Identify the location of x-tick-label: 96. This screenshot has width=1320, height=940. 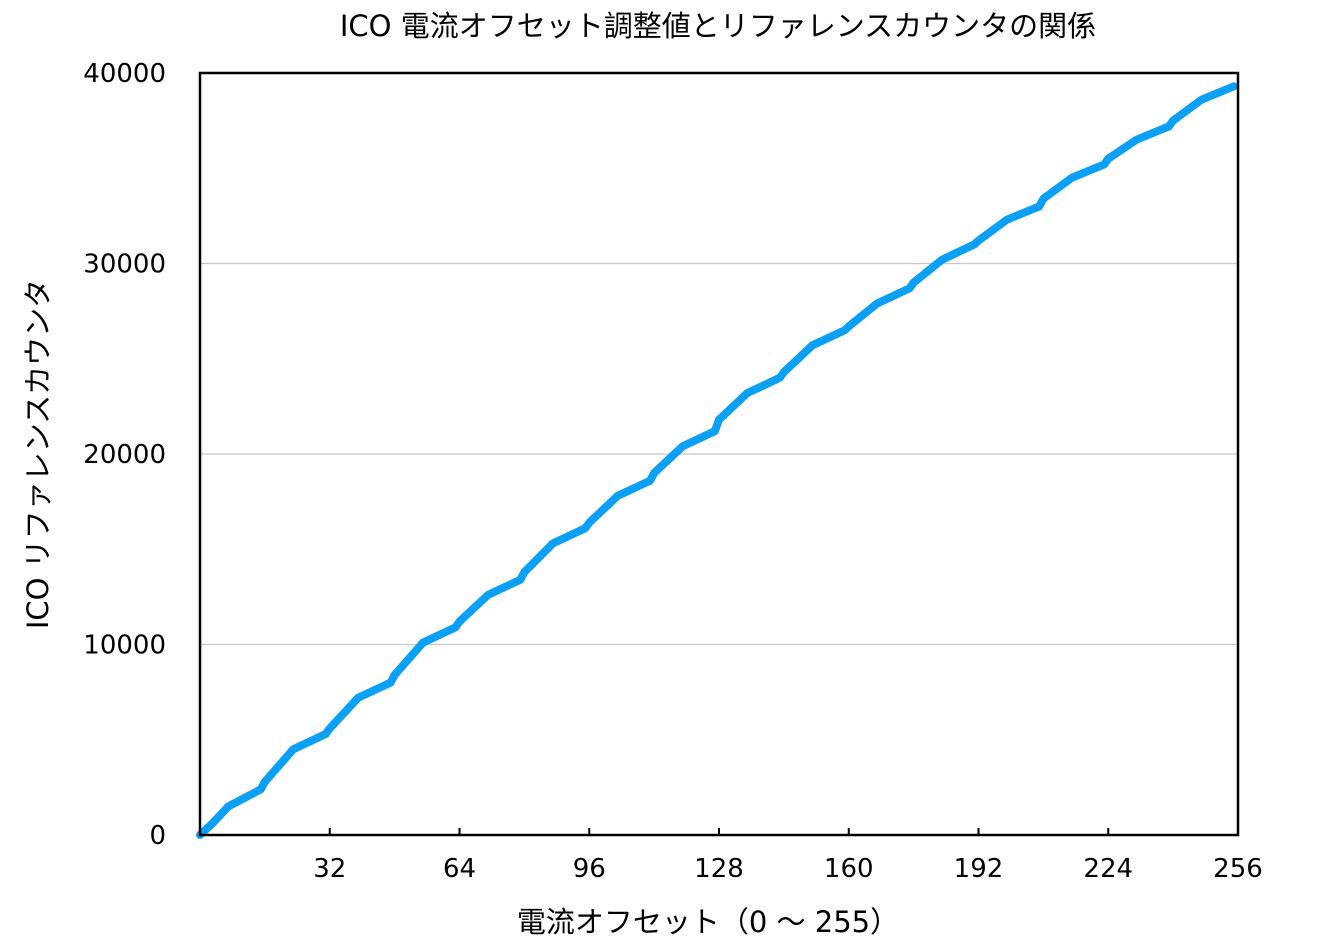
(589, 869).